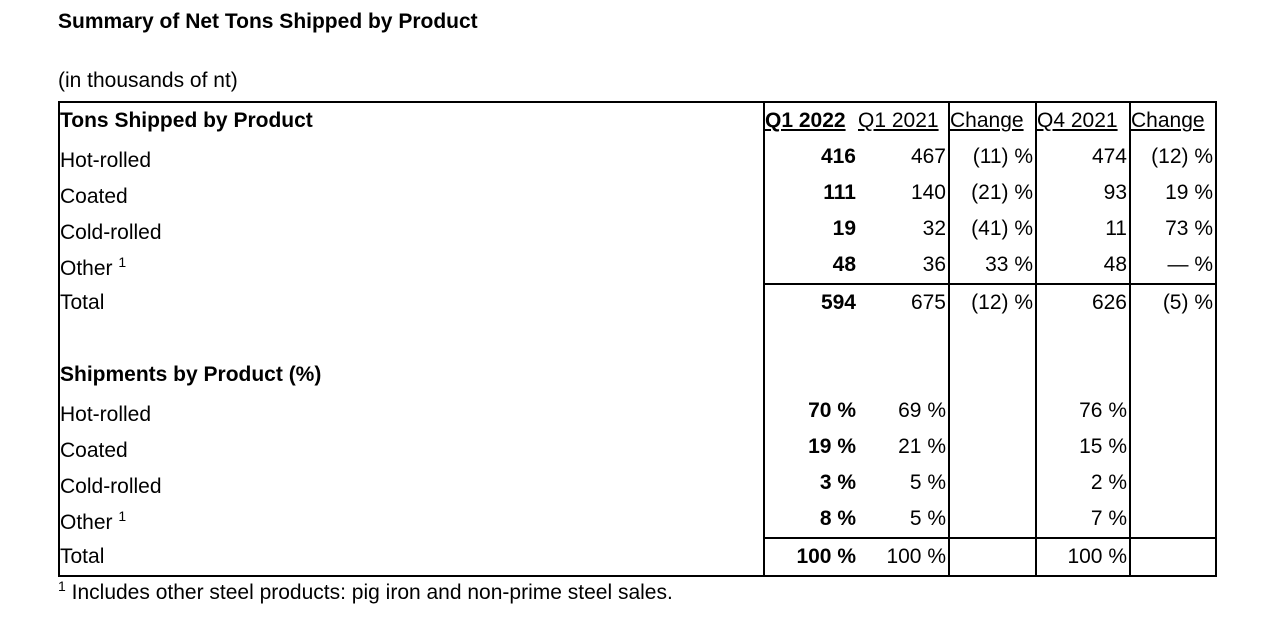 The width and height of the screenshot is (1279, 624). Describe the element at coordinates (928, 192) in the screenshot. I see `value-cell: 140` at that location.